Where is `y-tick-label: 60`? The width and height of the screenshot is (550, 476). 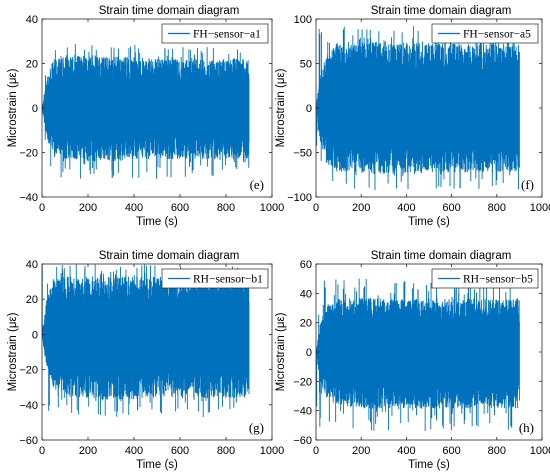
y-tick-label: 60 is located at coordinates (306, 265).